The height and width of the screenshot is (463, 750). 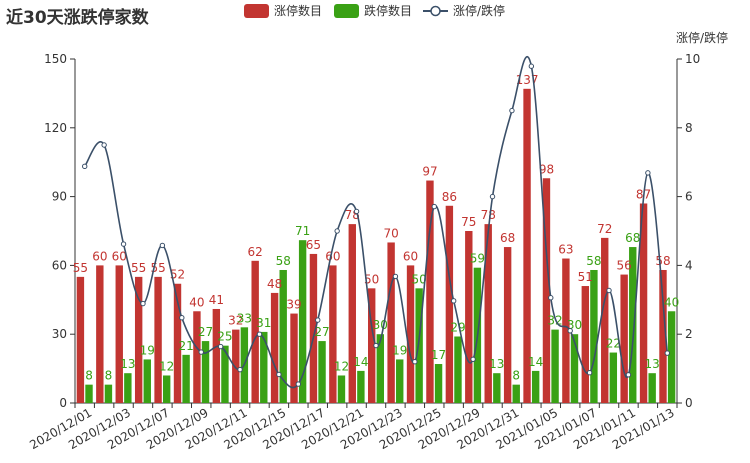 What do you see at coordinates (293, 305) in the screenshot?
I see `bar-limit-up-label: 39` at bounding box center [293, 305].